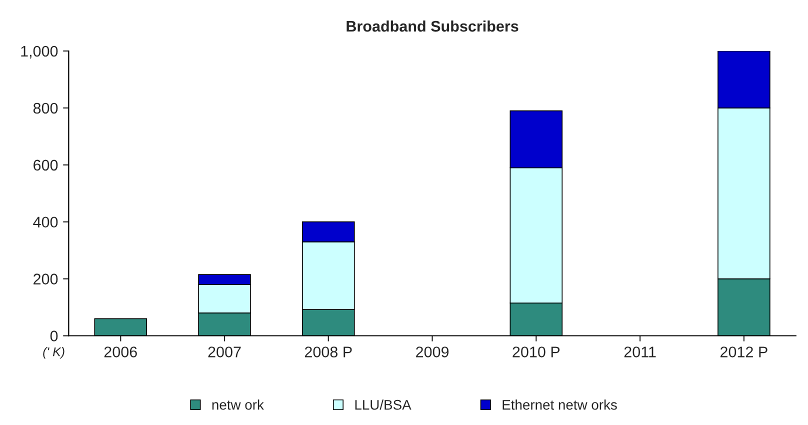  Describe the element at coordinates (46, 279) in the screenshot. I see `y-tick-label: 200` at that location.